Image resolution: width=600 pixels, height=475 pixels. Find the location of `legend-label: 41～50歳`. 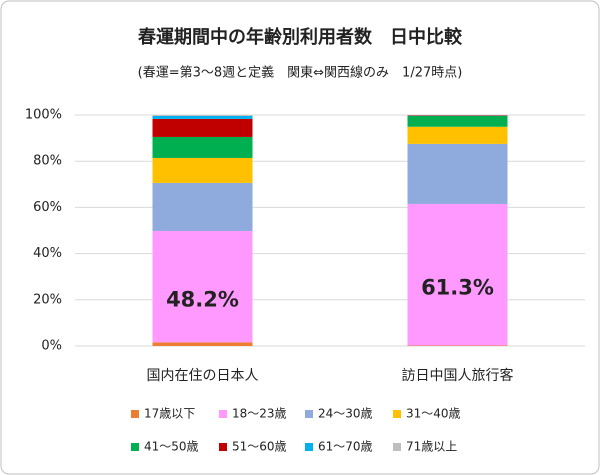

legend-label: 41～50歳 is located at coordinates (171, 447).